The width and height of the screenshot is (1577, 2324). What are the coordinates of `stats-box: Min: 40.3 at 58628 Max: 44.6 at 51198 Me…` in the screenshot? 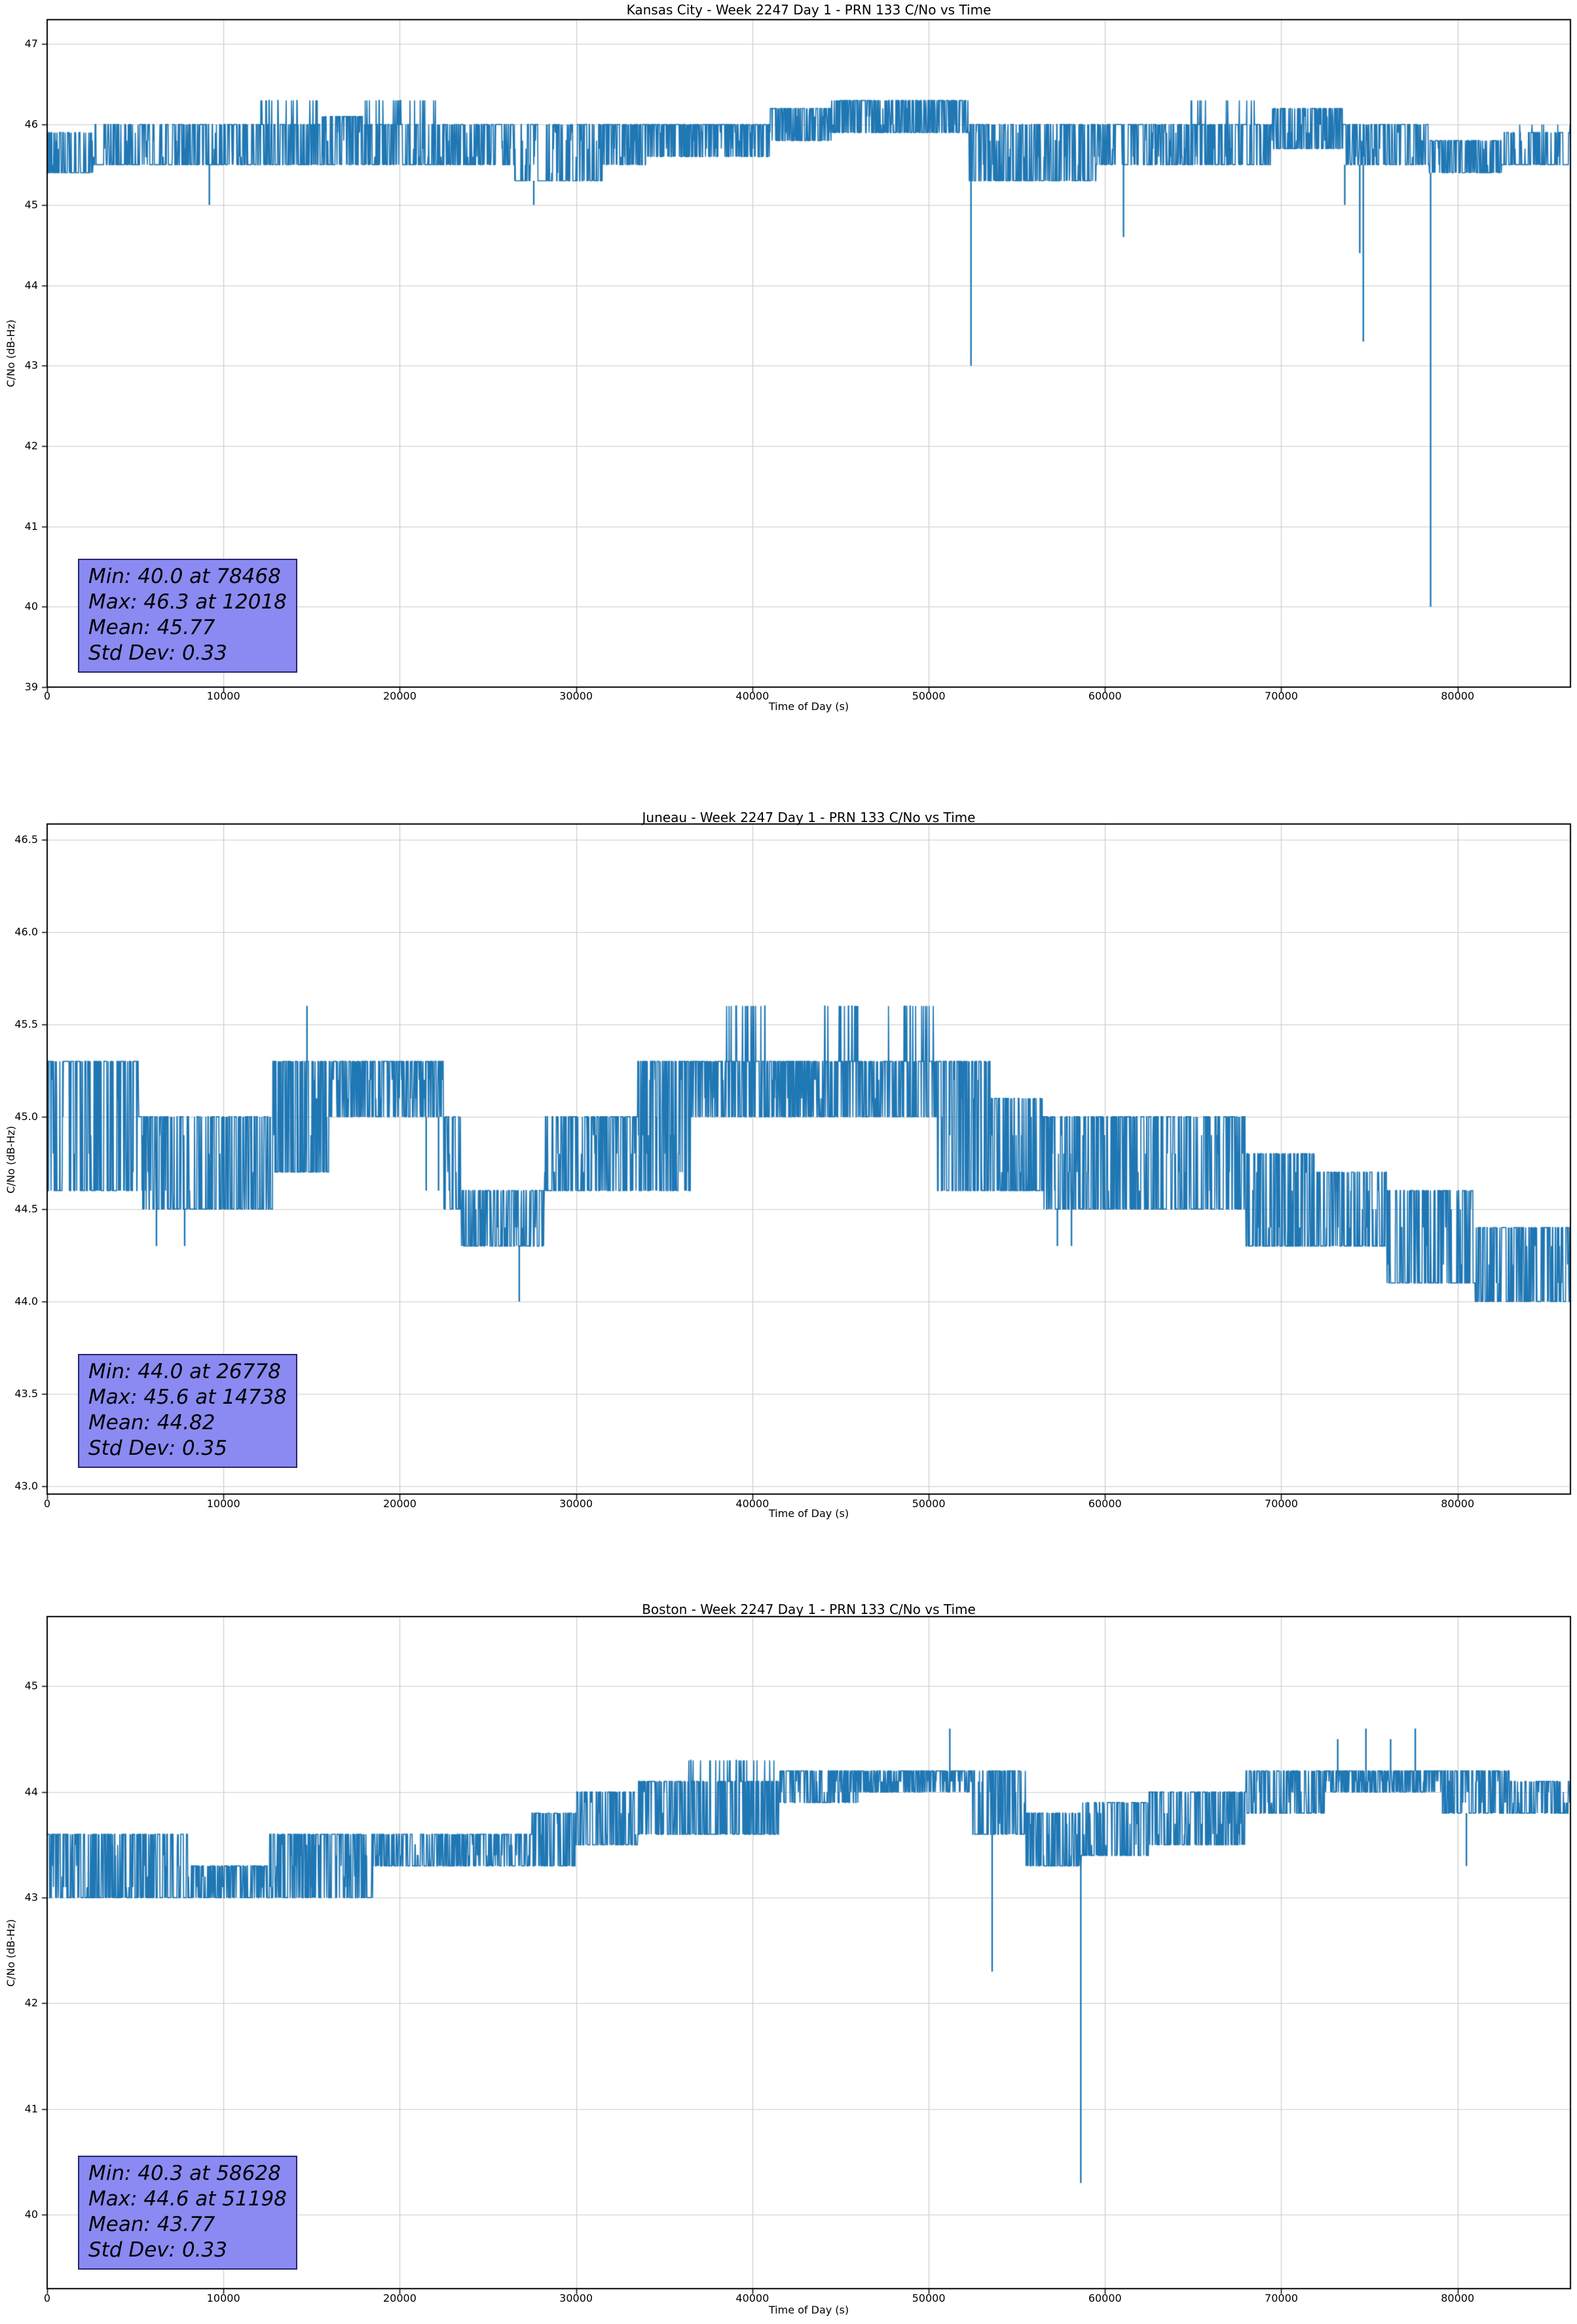 It's located at (187, 2213).